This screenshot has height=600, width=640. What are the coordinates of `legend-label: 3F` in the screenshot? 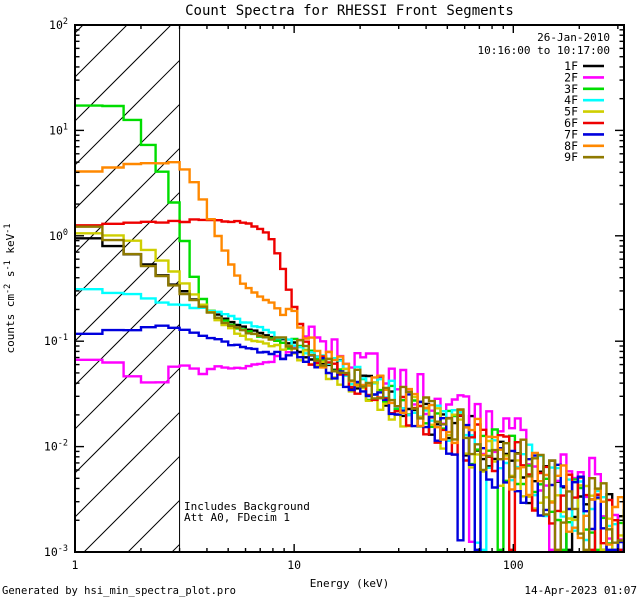 It's located at (571, 89).